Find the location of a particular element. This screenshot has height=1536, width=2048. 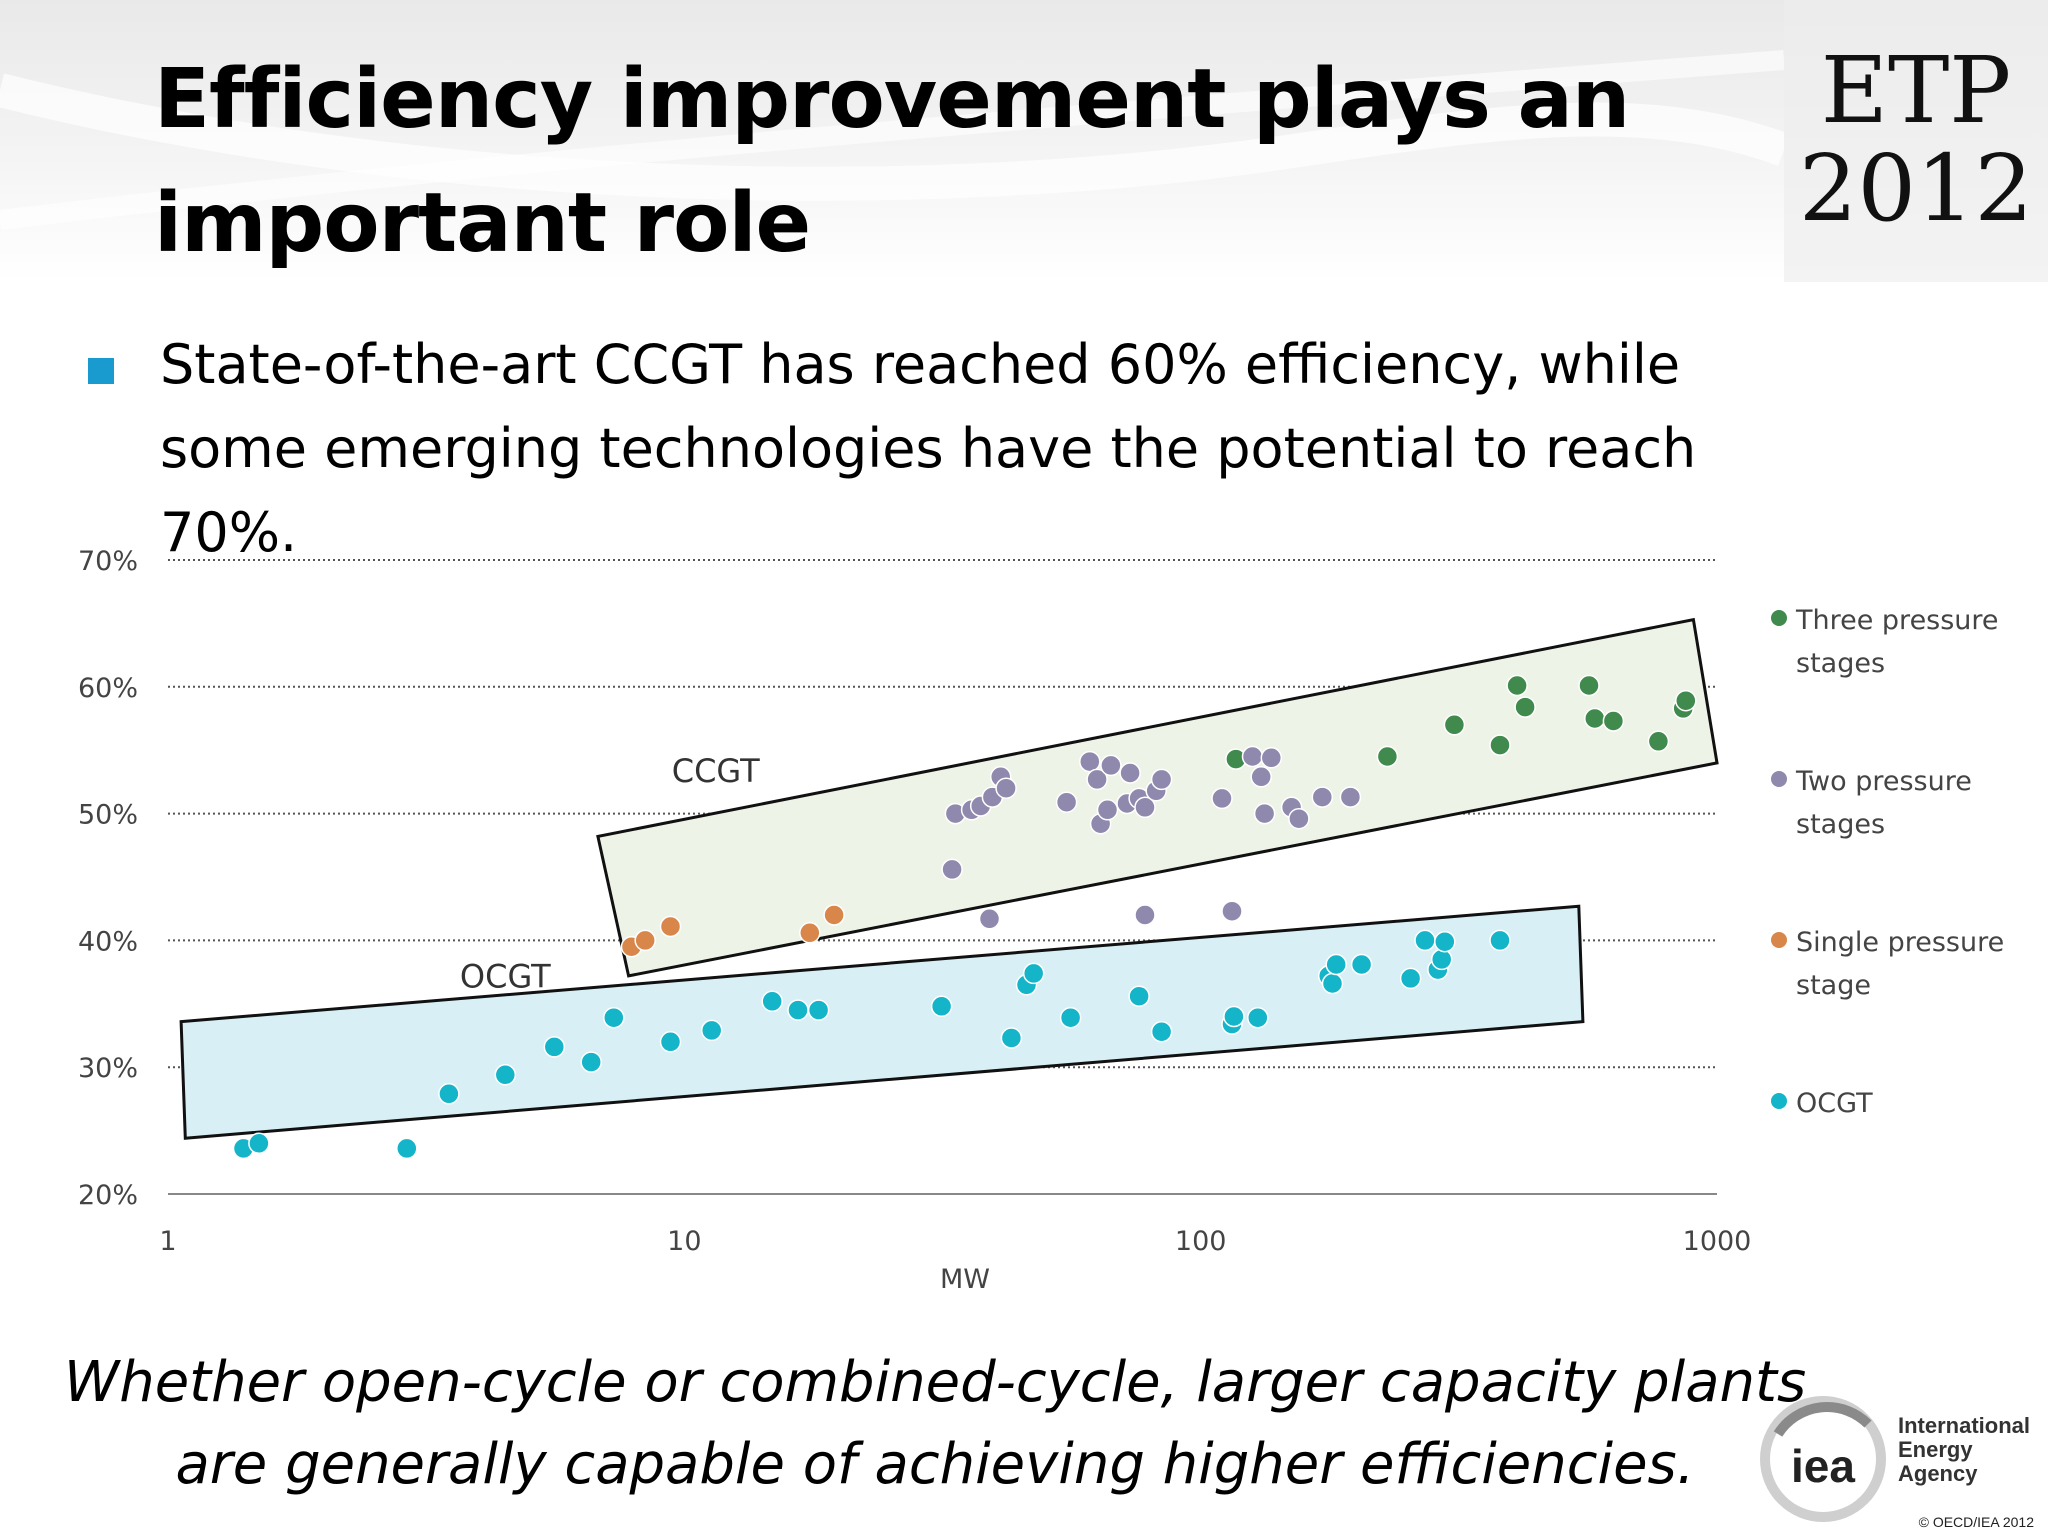

iea-name: International Energy Agency is located at coordinates (1973, 1450).